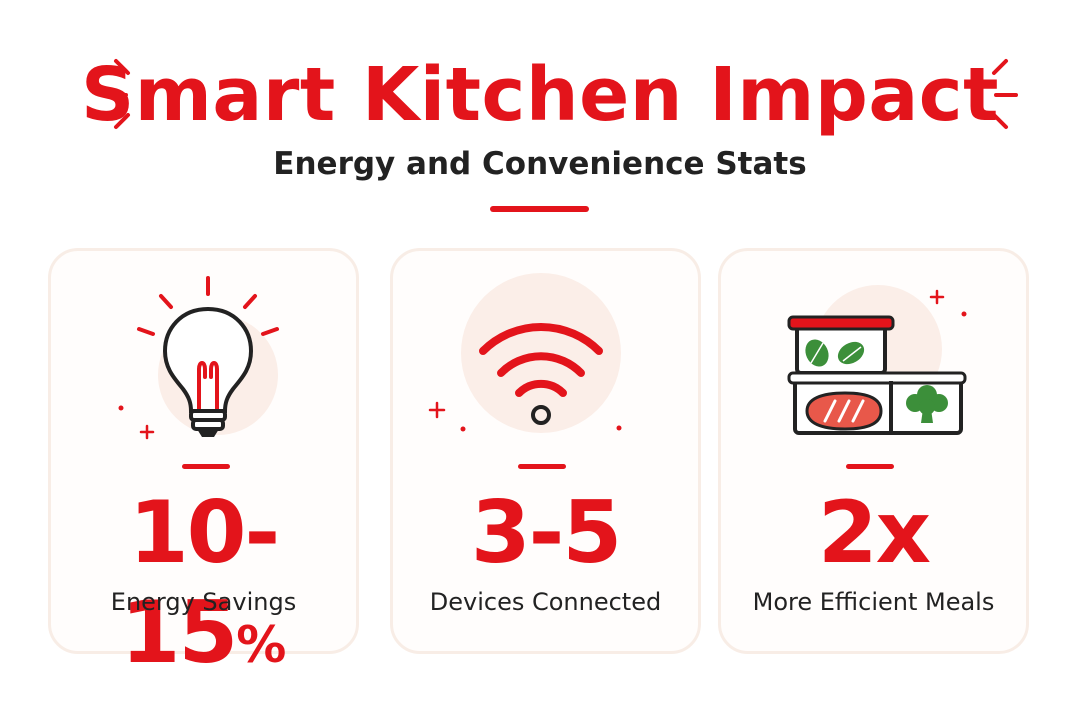 This screenshot has width=1080, height=720. Describe the element at coordinates (873, 602) in the screenshot. I see `stat-label: More Efficient Meals` at that location.